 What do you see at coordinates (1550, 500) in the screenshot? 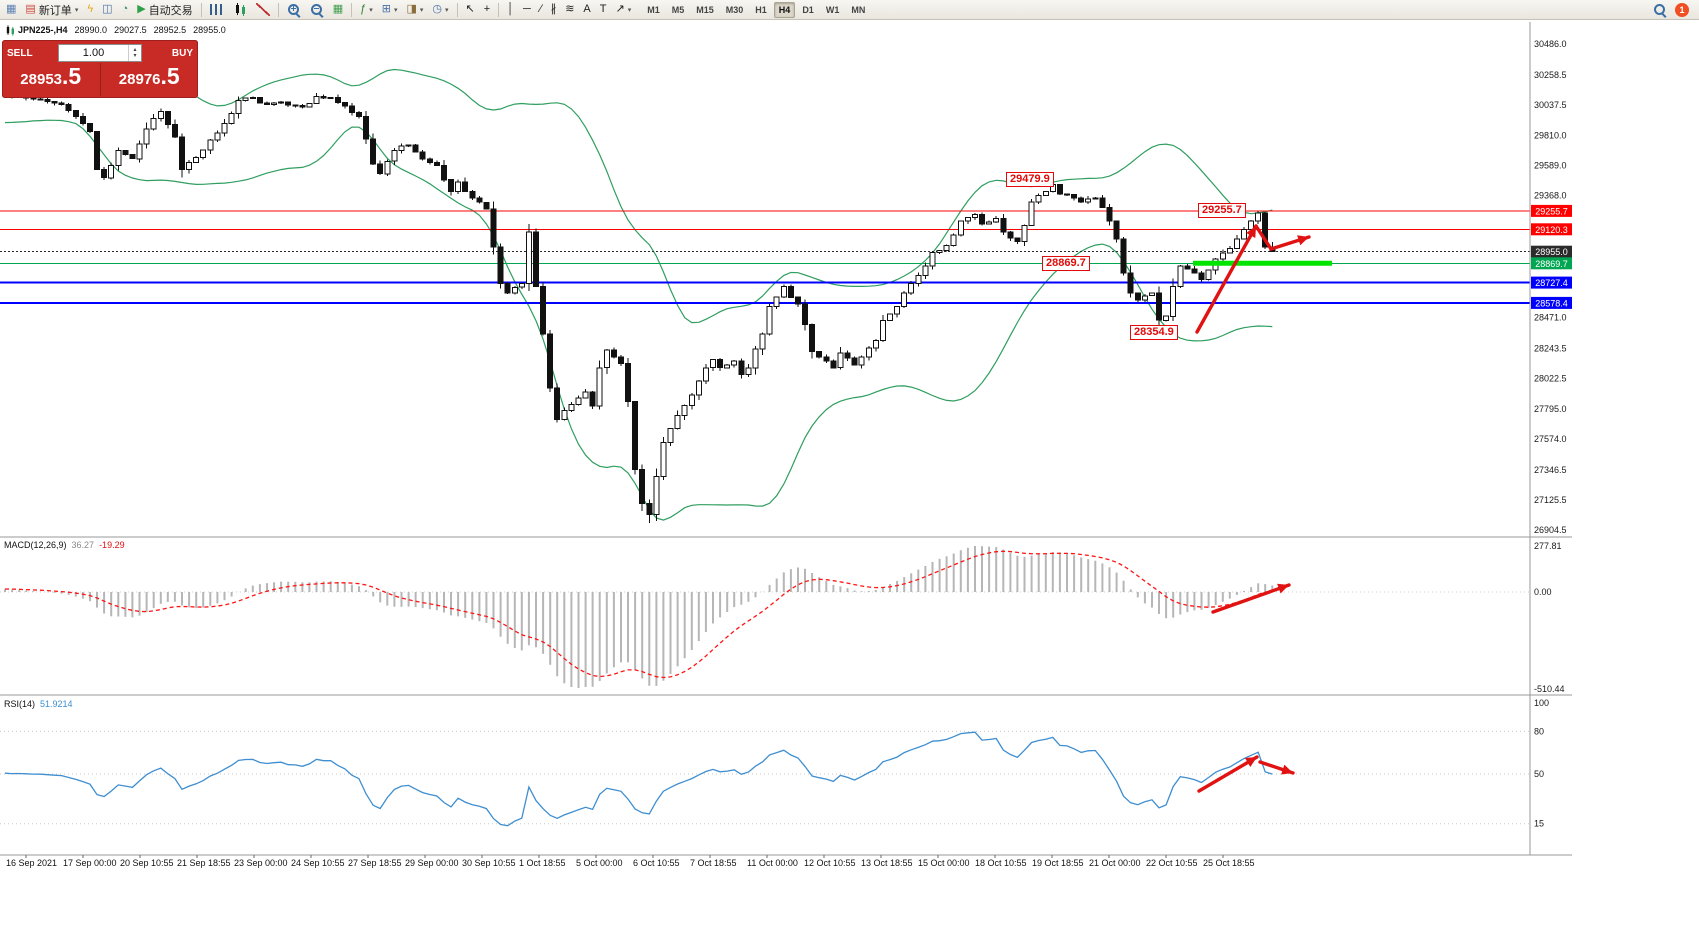
I see `svg-text: 27125.5` at bounding box center [1550, 500].